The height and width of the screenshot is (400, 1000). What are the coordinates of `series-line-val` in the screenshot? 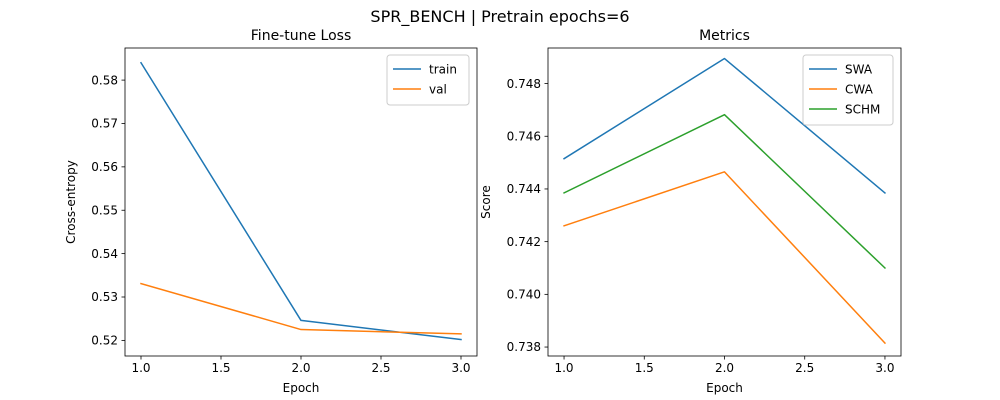 It's located at (301, 308).